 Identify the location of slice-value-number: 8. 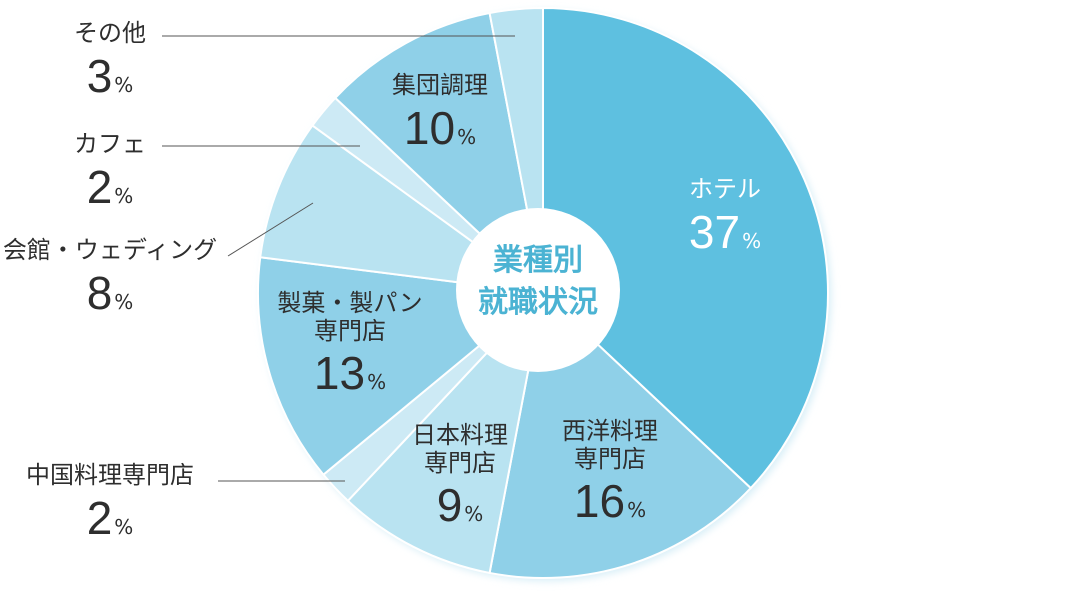
(99, 292).